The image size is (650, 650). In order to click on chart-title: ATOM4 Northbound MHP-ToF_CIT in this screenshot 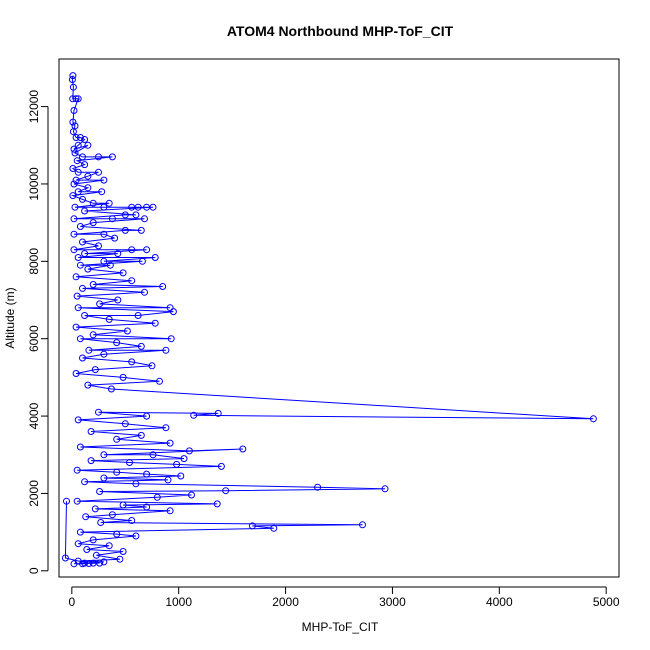, I will do `click(340, 31)`.